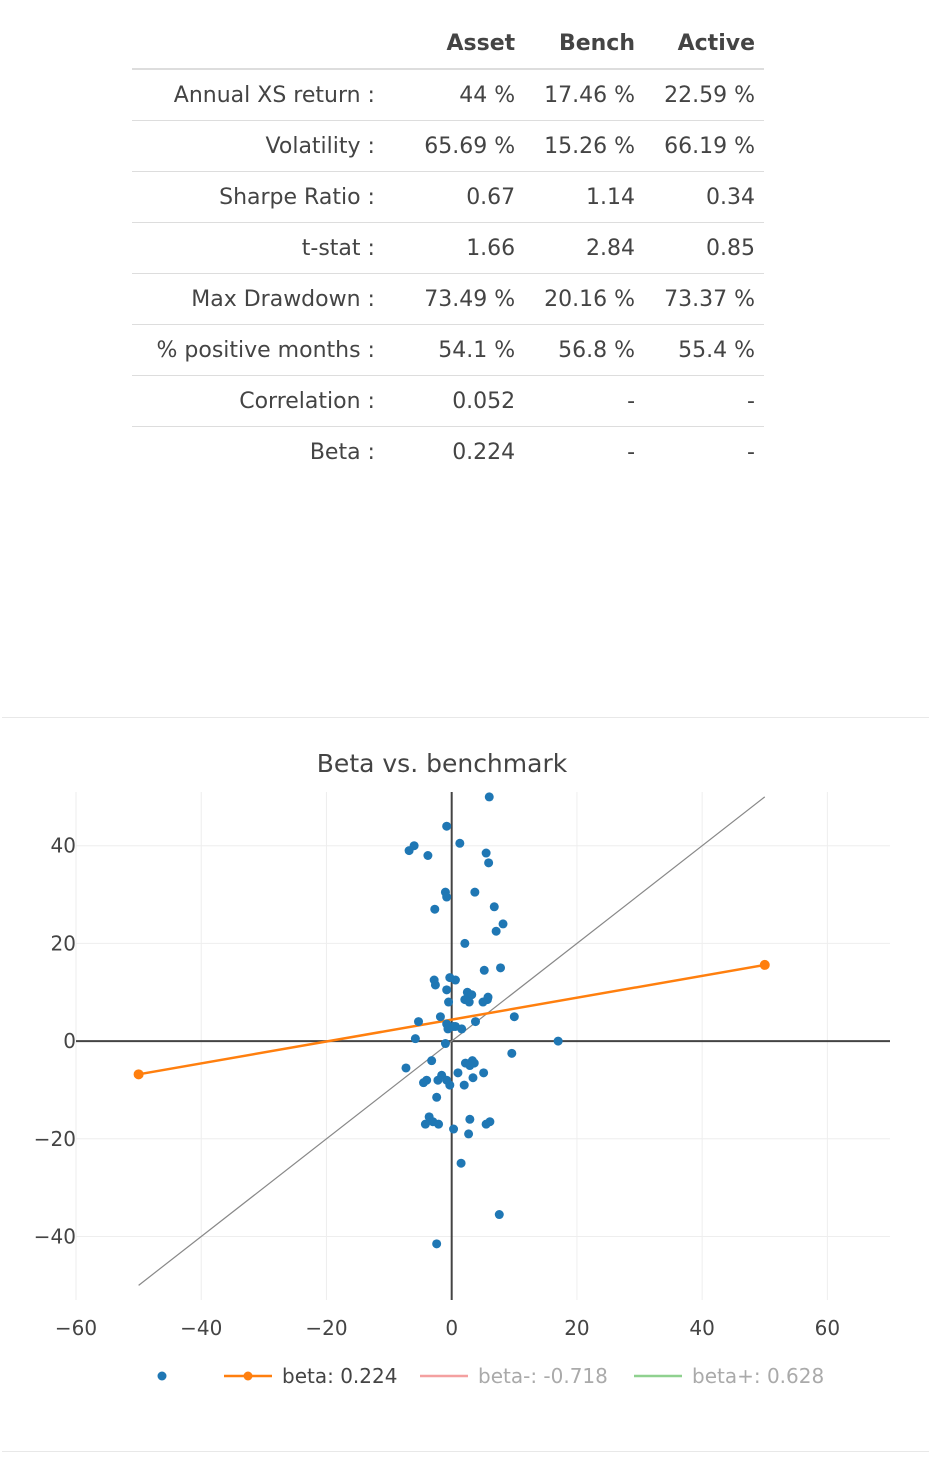 The width and height of the screenshot is (929, 1459). I want to click on legend: beta: 0.224 beta-: -0.718 beta+: 0.628, so click(491, 1376).